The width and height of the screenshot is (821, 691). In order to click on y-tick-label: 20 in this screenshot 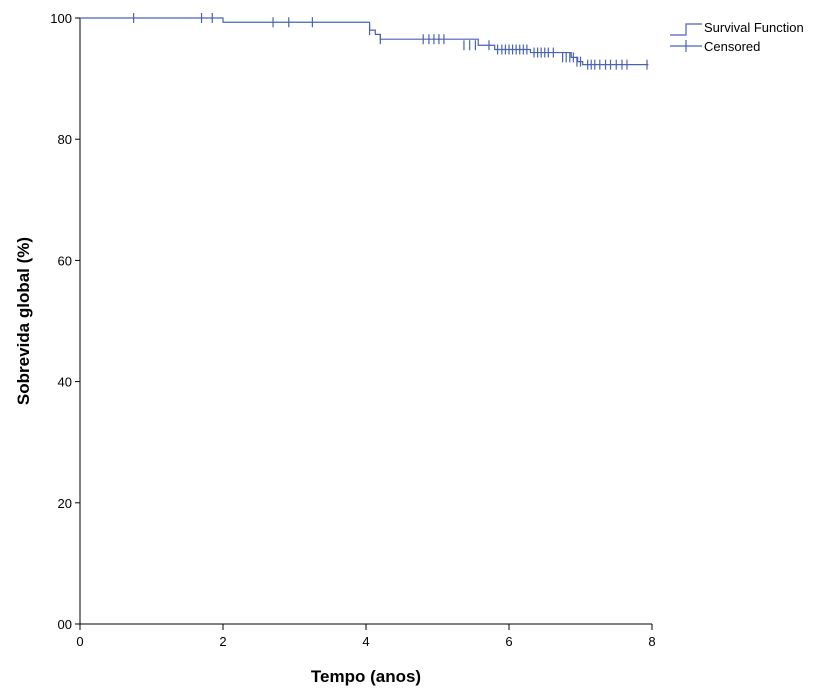, I will do `click(65, 503)`.